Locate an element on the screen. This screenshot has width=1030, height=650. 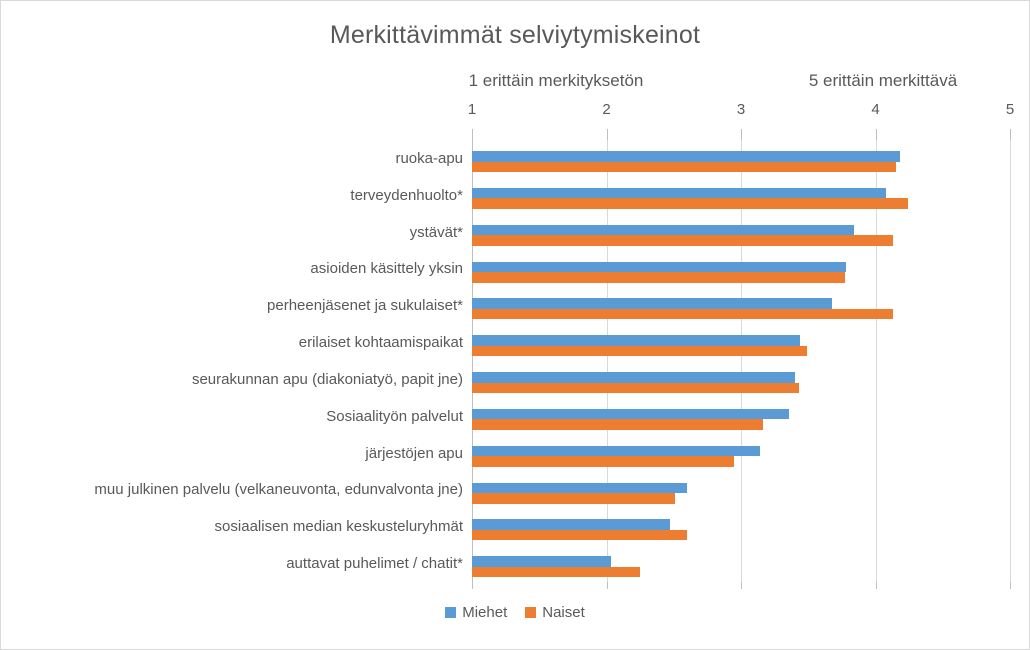
legend-item-naiset: Naiset is located at coordinates (555, 612).